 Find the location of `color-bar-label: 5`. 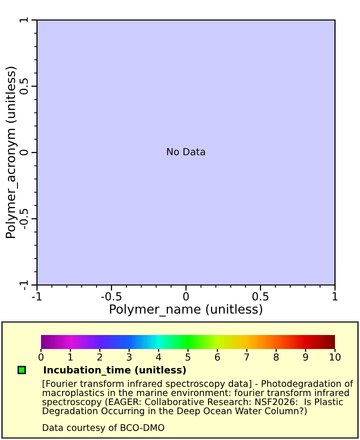

color-bar-label: 5 is located at coordinates (188, 357).